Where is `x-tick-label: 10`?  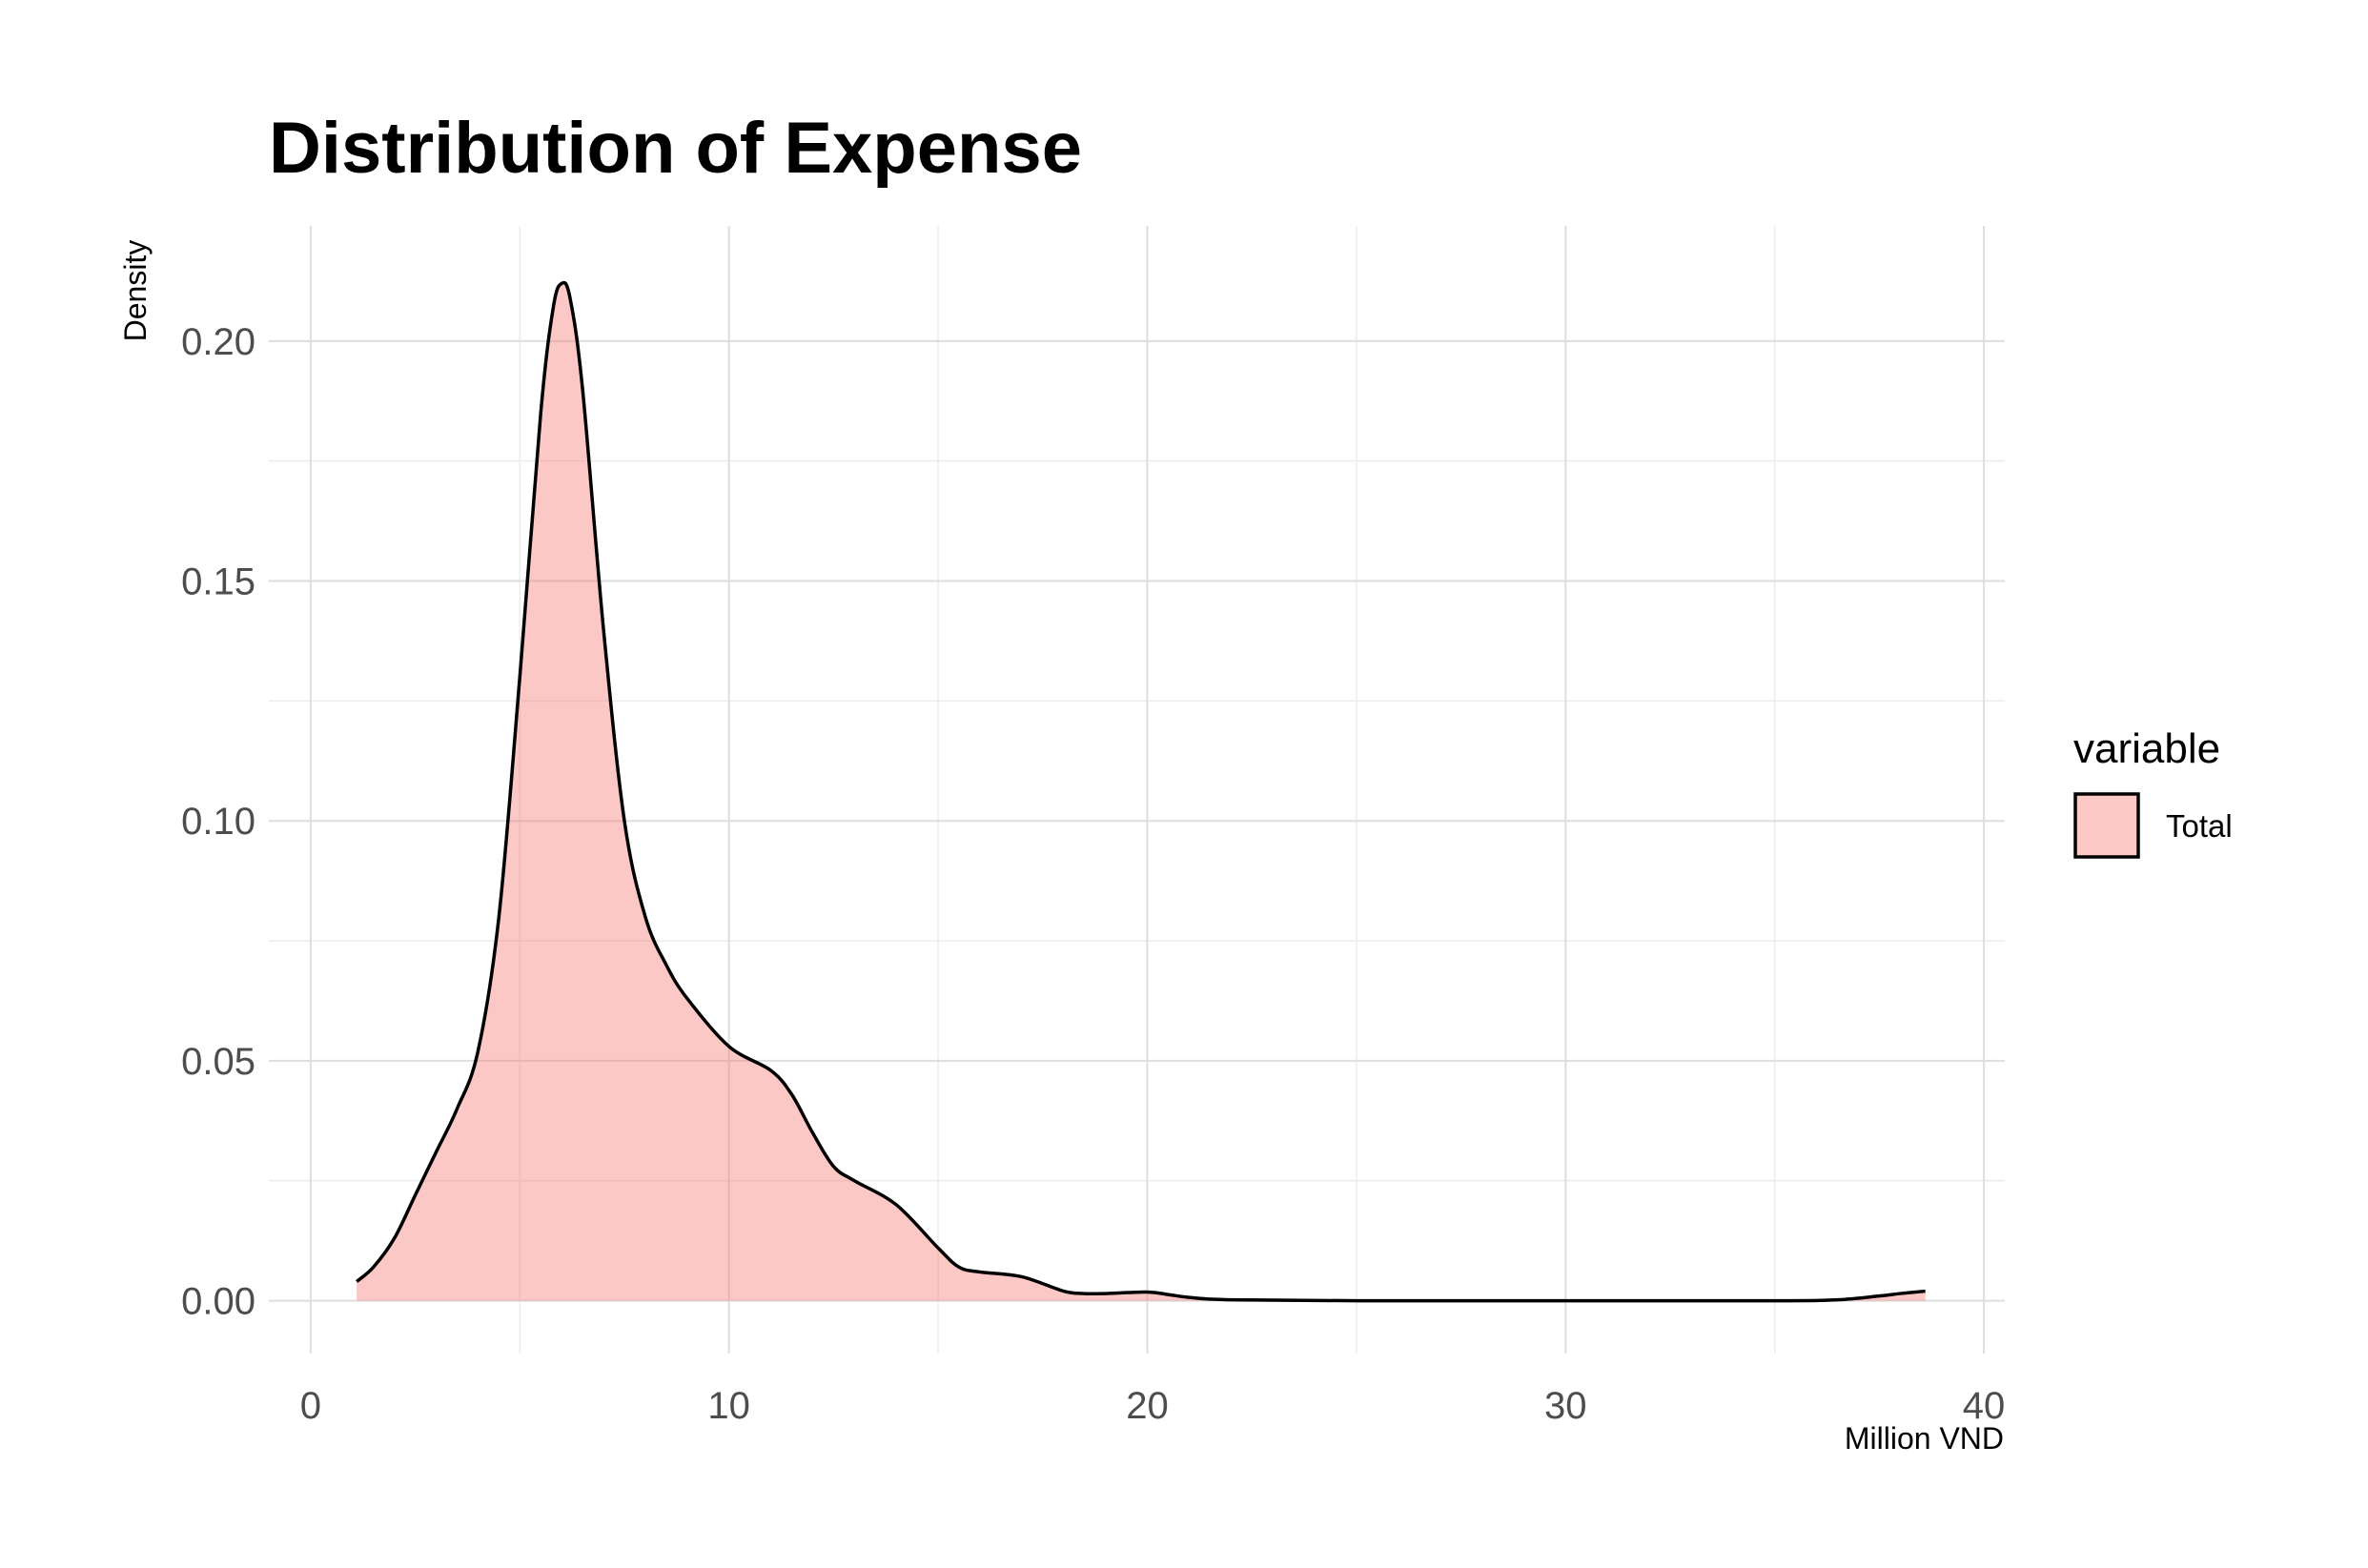 x-tick-label: 10 is located at coordinates (728, 1406).